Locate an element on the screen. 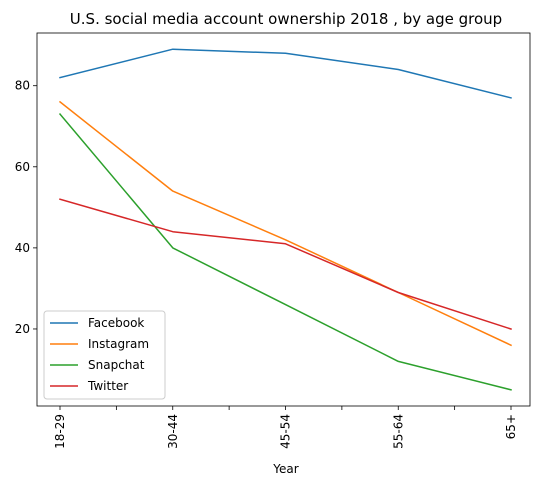 The height and width of the screenshot is (486, 543). legend-label-twitter: Twitter is located at coordinates (107, 386).